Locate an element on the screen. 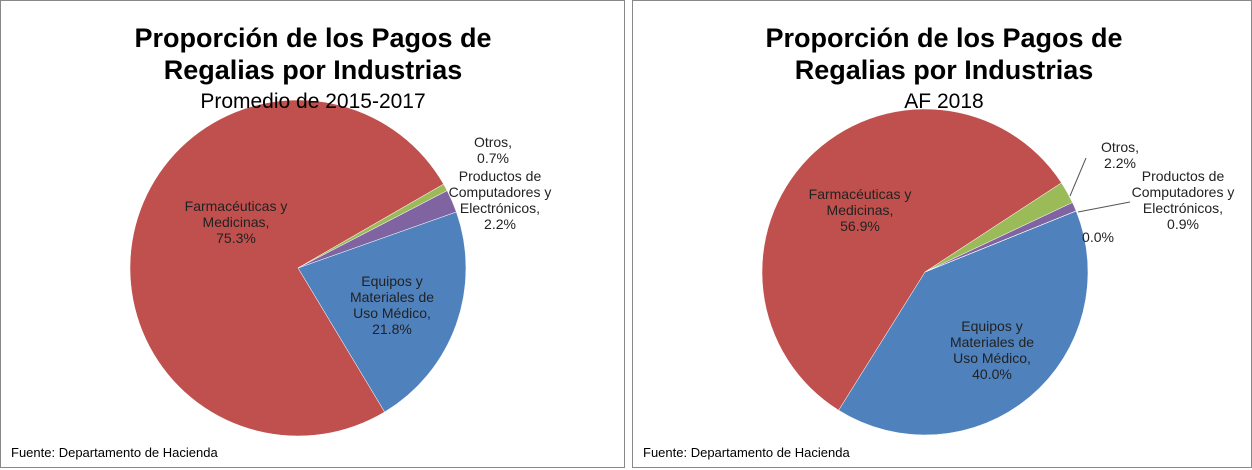 The width and height of the screenshot is (1252, 470). data-label: 0.0% is located at coordinates (1098, 237).